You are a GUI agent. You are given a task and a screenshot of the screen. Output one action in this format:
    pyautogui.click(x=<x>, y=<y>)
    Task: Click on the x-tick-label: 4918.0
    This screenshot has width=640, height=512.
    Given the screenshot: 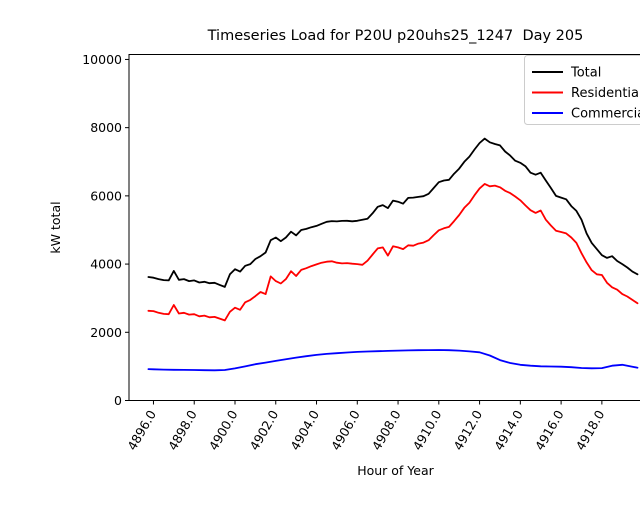 What is the action you would take?
    pyautogui.click(x=590, y=429)
    